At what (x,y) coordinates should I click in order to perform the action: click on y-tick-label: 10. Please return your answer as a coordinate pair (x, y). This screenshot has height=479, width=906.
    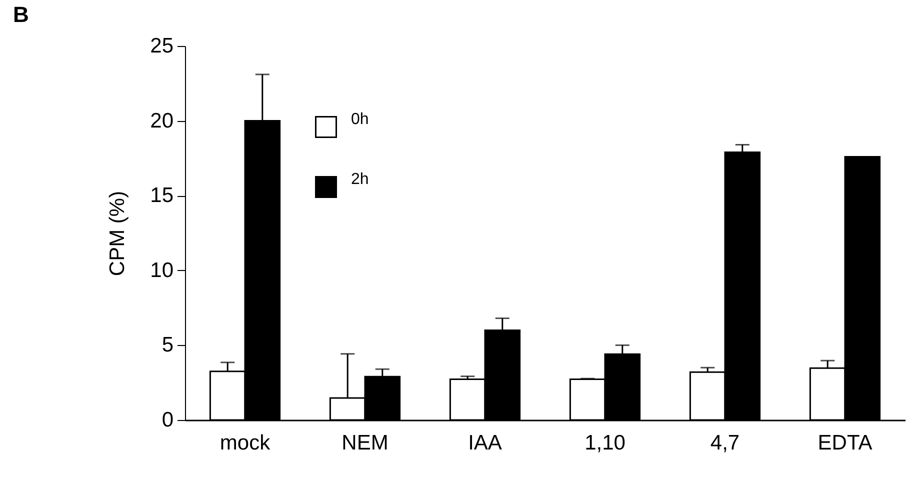
    Looking at the image, I should click on (162, 270).